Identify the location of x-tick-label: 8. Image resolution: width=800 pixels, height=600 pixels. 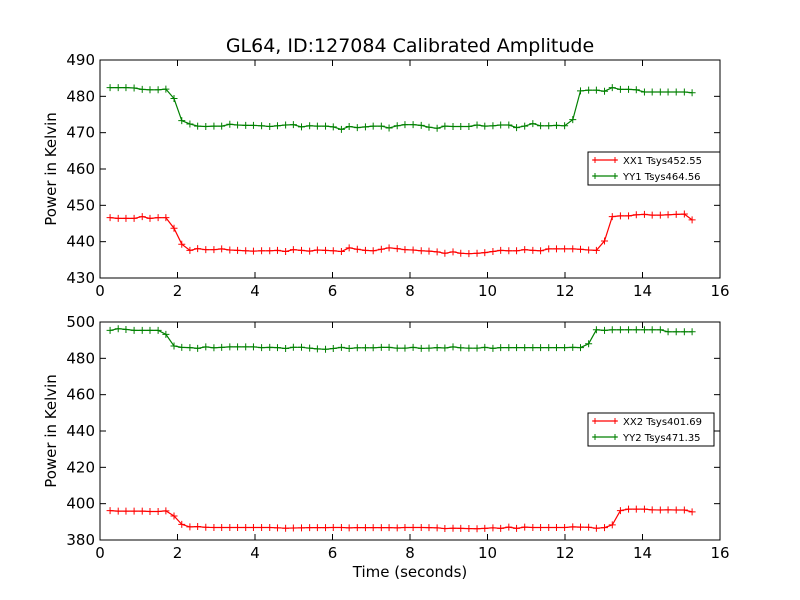
(410, 553).